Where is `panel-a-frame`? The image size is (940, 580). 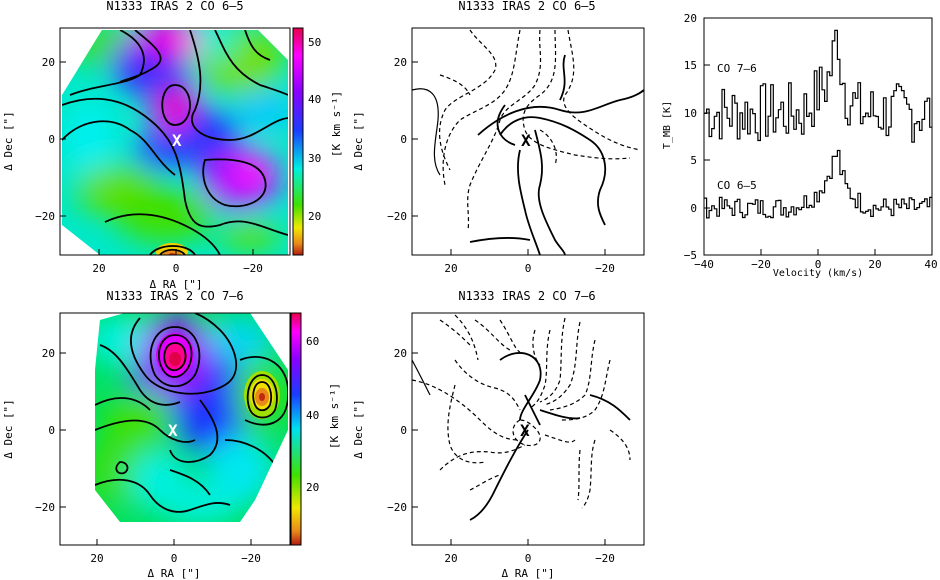 panel-a-frame is located at coordinates (175, 141).